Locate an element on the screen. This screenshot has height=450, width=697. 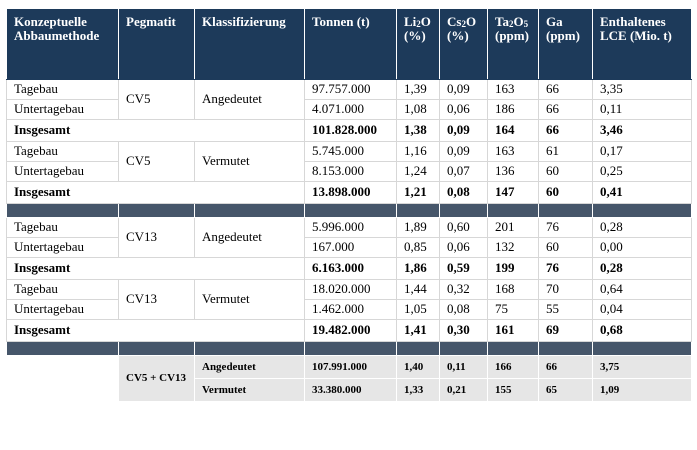
header-klassifizierung: Klassifizierung is located at coordinates (249, 44).